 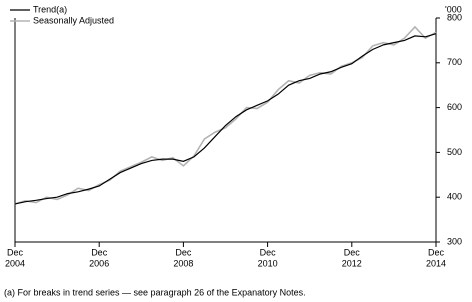 What do you see at coordinates (436, 263) in the screenshot?
I see `x-tick-label: 2014` at bounding box center [436, 263].